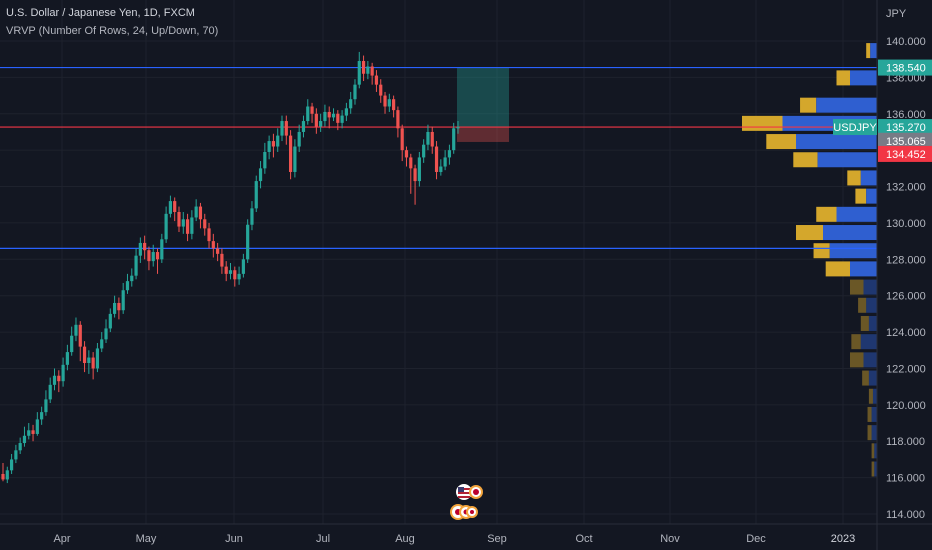  I want to click on time-tick-label: Apr, so click(61, 539).